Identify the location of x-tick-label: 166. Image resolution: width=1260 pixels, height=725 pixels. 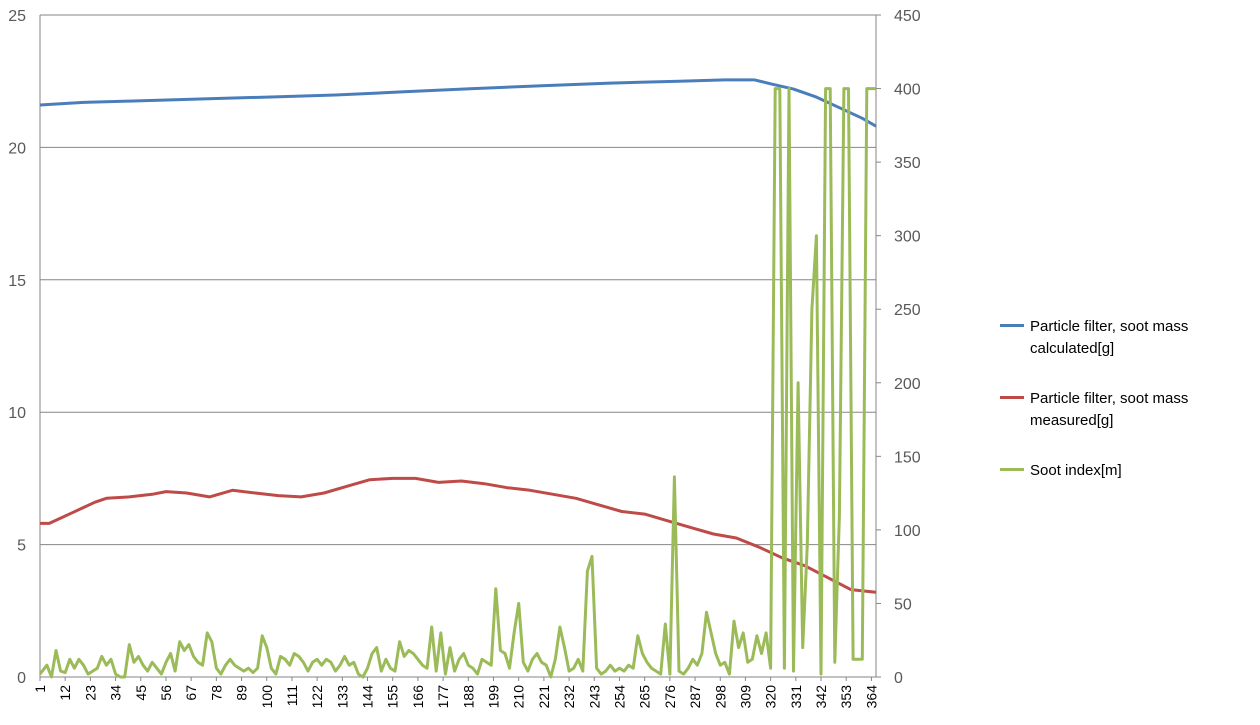
(418, 697).